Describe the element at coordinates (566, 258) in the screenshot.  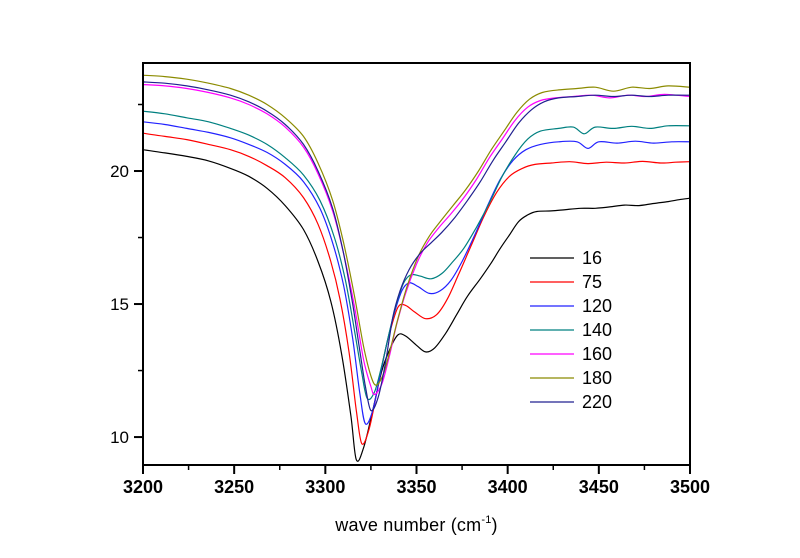
I see `legend-item-16: 16` at that location.